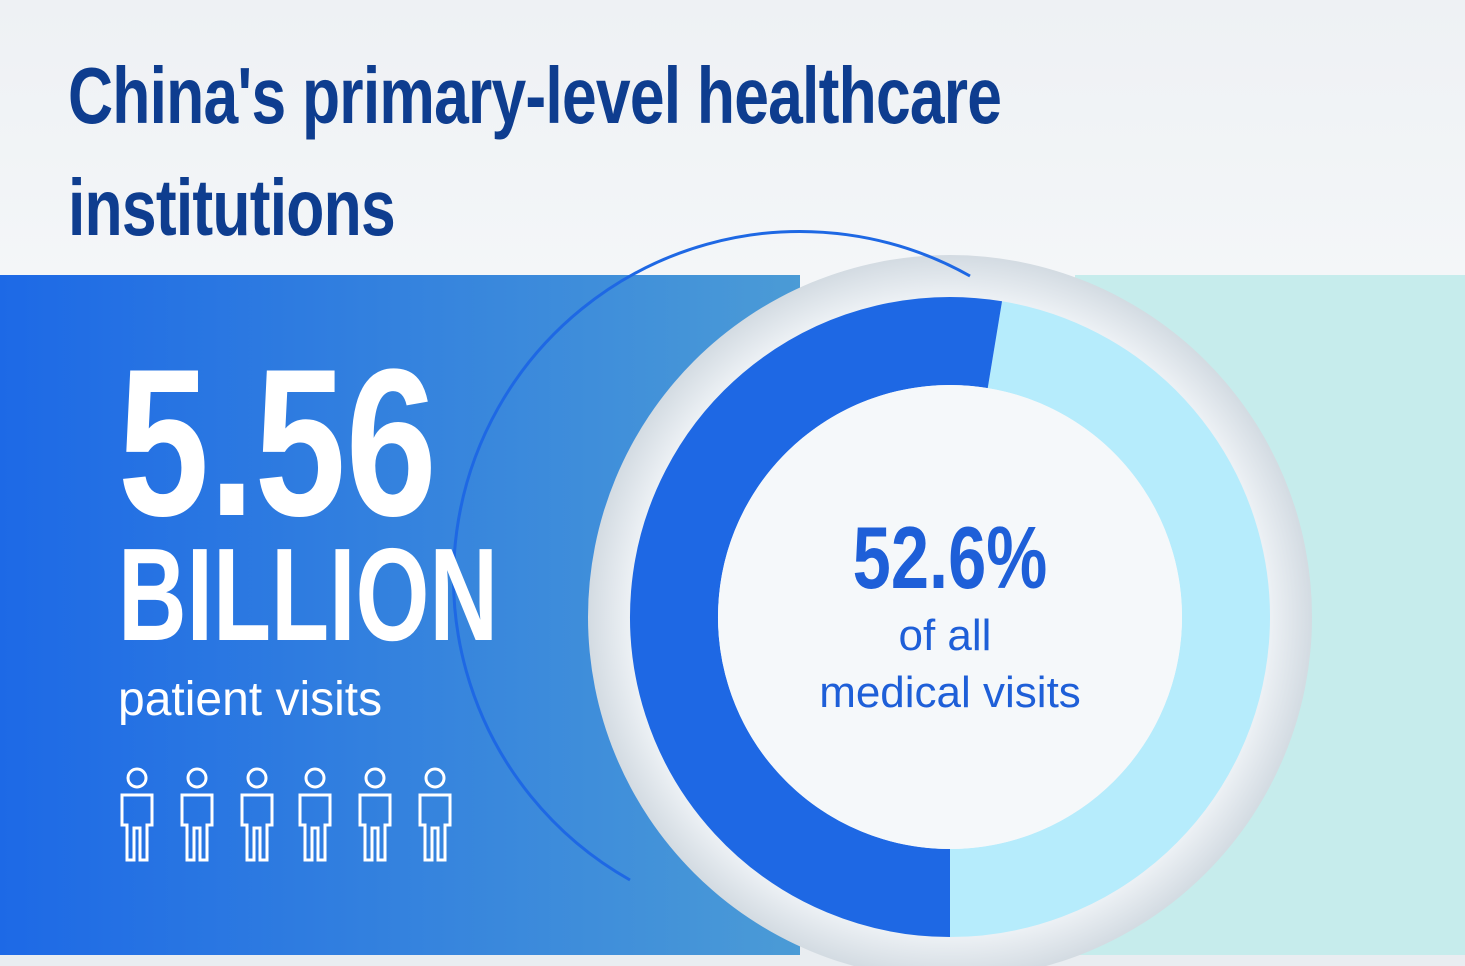  What do you see at coordinates (945, 635) in the screenshot?
I see `caption-line: of all` at bounding box center [945, 635].